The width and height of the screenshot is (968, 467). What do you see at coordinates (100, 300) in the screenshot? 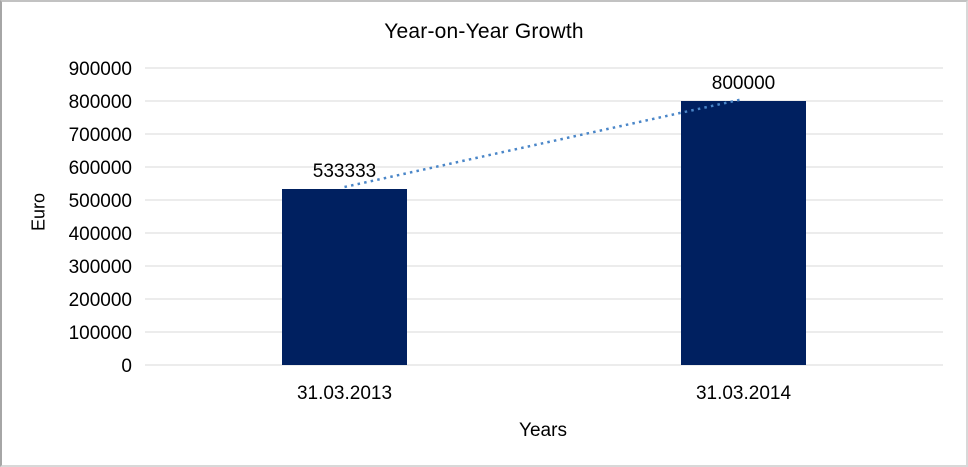
I see `y-tick-label: 200000` at bounding box center [100, 300].